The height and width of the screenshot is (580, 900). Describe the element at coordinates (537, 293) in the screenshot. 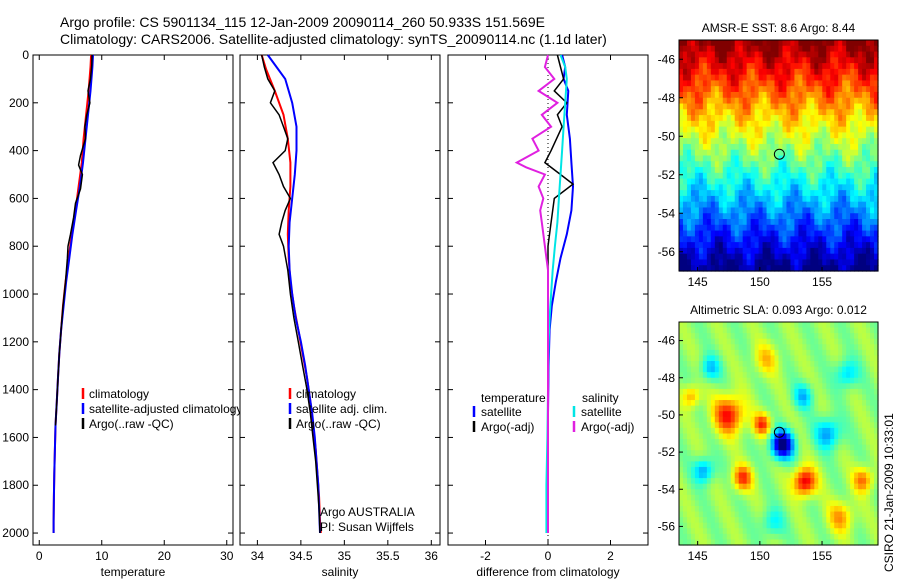

I see `series-line` at that location.